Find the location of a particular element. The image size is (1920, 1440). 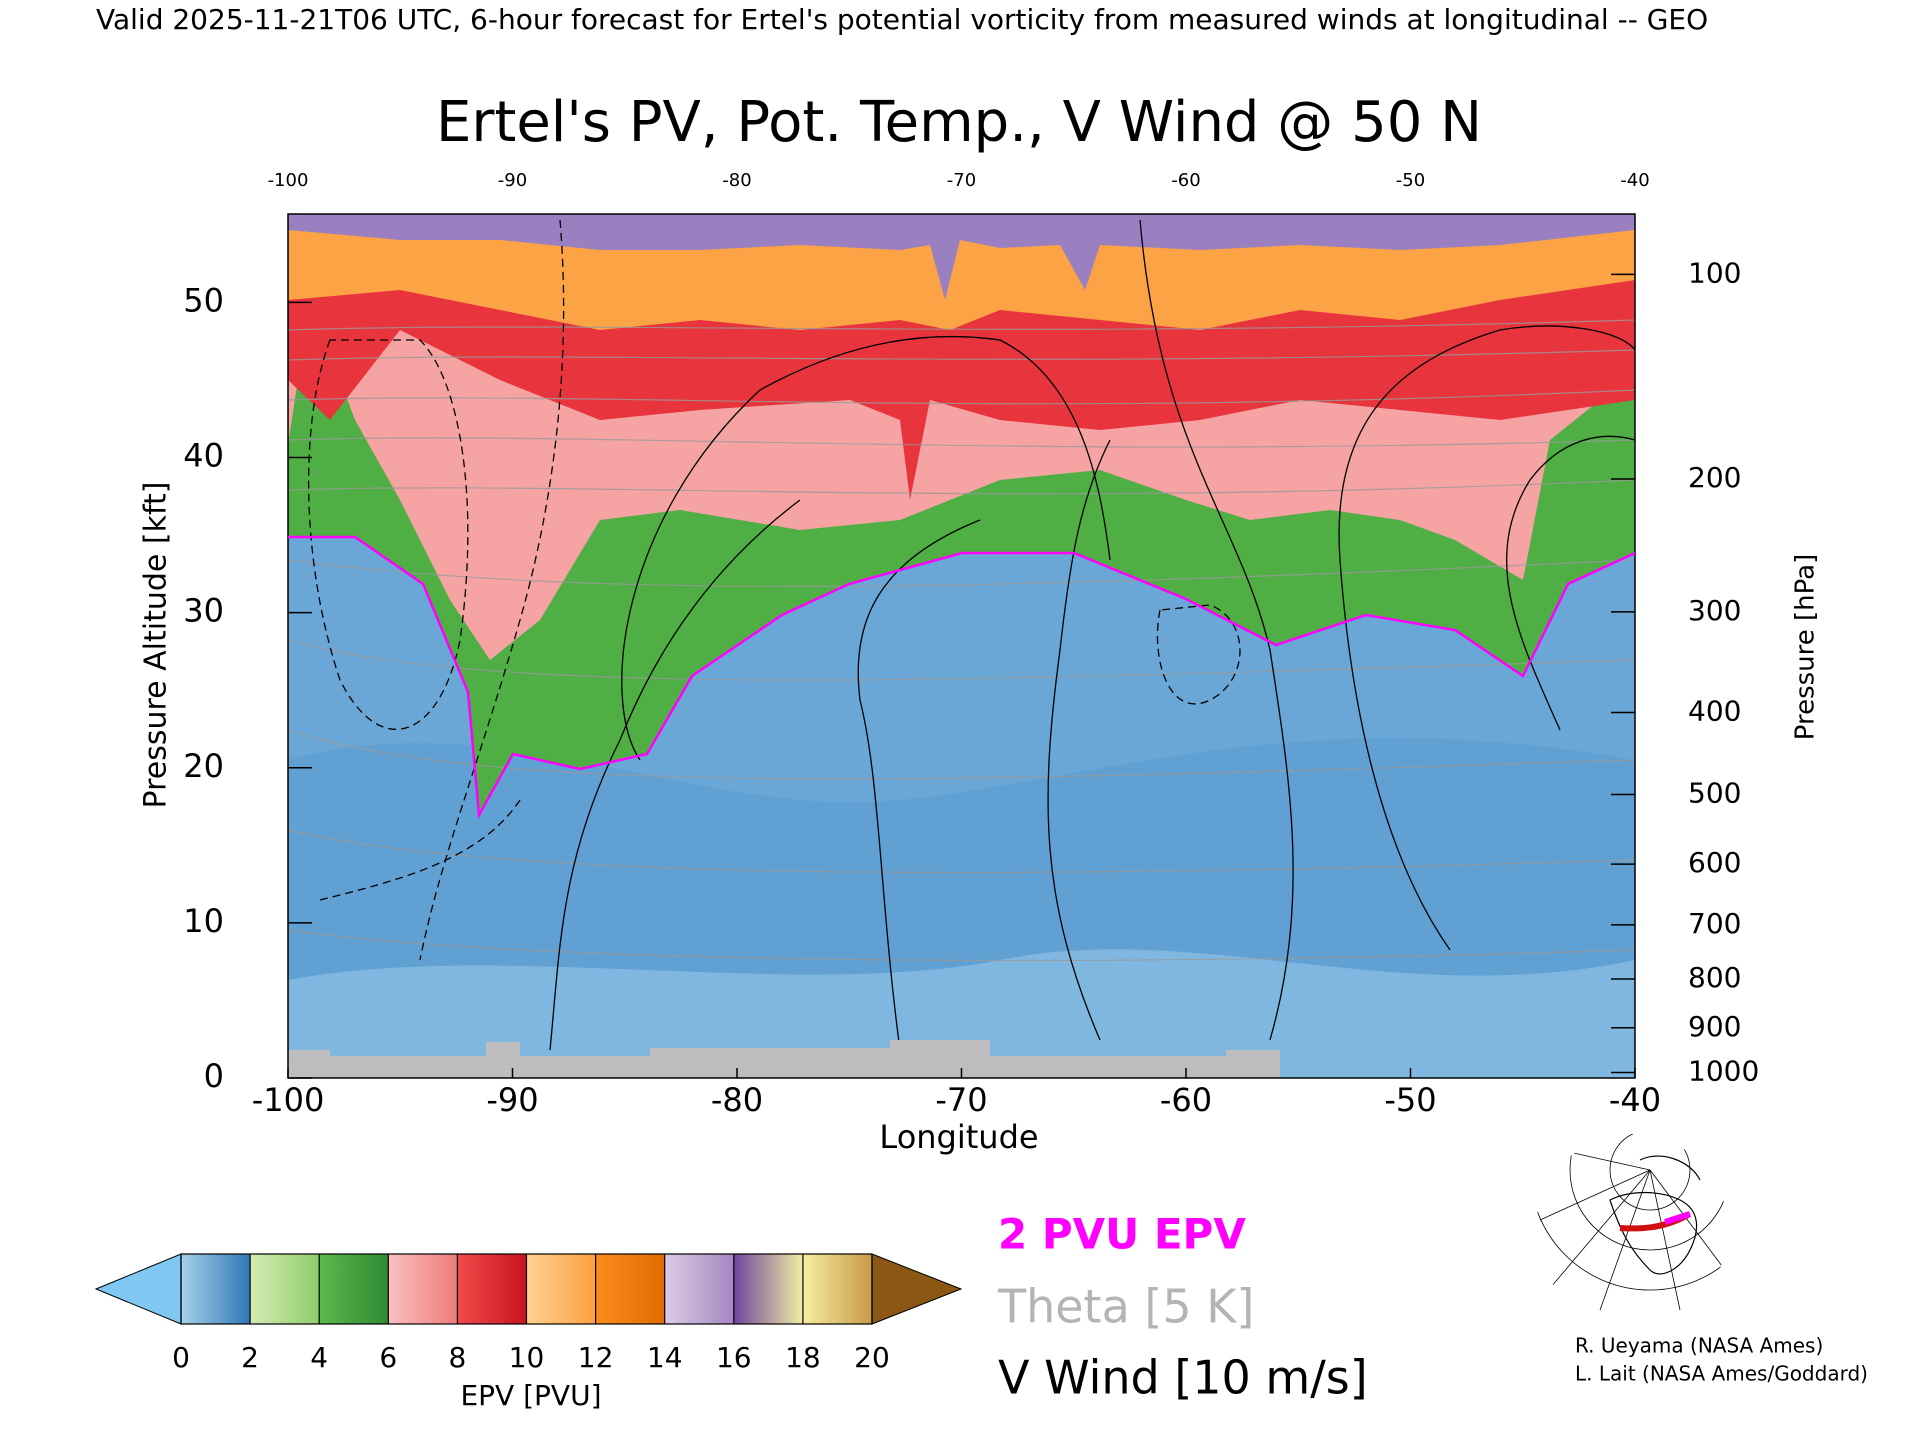

y2-tick-label: 300 is located at coordinates (1714, 610).